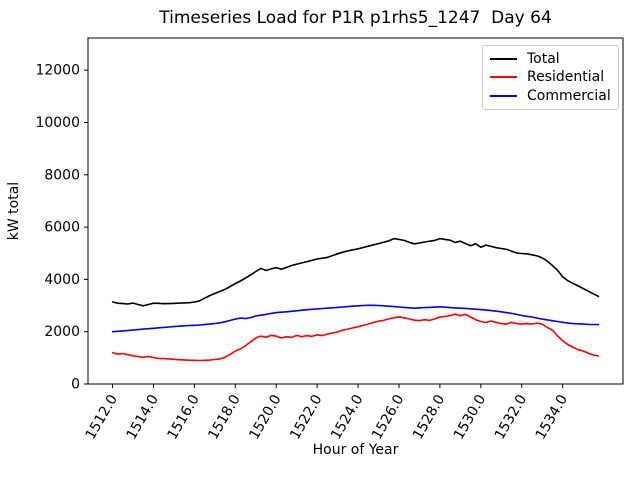 This screenshot has width=640, height=480. Describe the element at coordinates (62, 175) in the screenshot. I see `y-tick-label: 8000` at that location.